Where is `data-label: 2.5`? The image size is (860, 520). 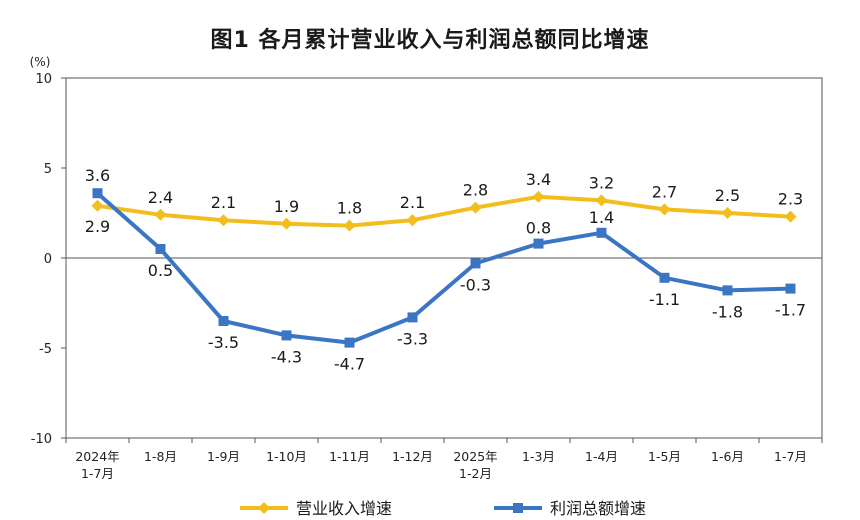
data-label: 2.5 is located at coordinates (727, 195).